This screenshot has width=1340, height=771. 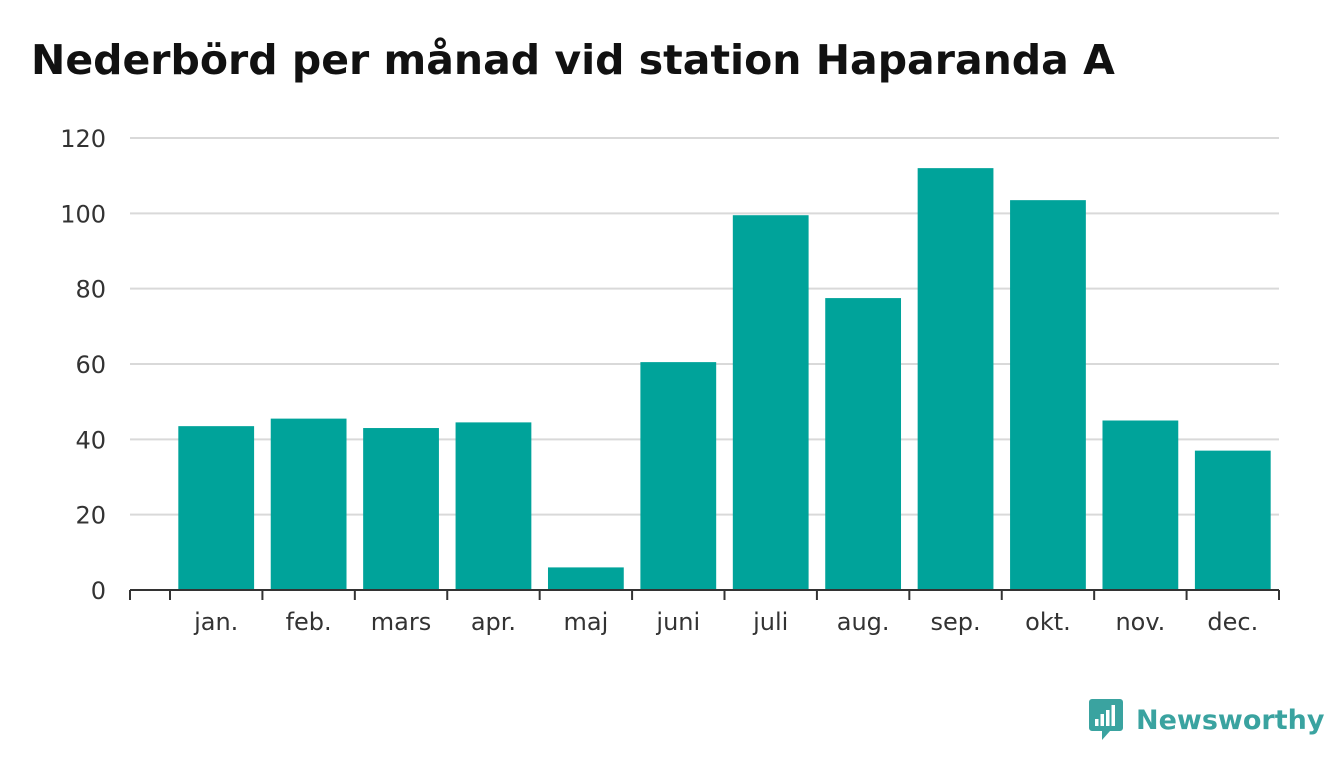 I want to click on x-tick-label: okt., so click(x=1048, y=622).